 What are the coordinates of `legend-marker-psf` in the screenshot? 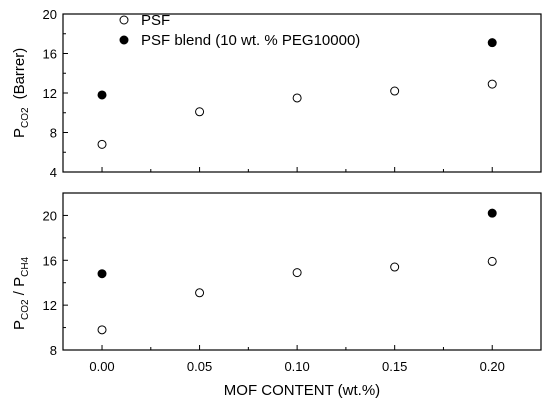 It's located at (124, 20).